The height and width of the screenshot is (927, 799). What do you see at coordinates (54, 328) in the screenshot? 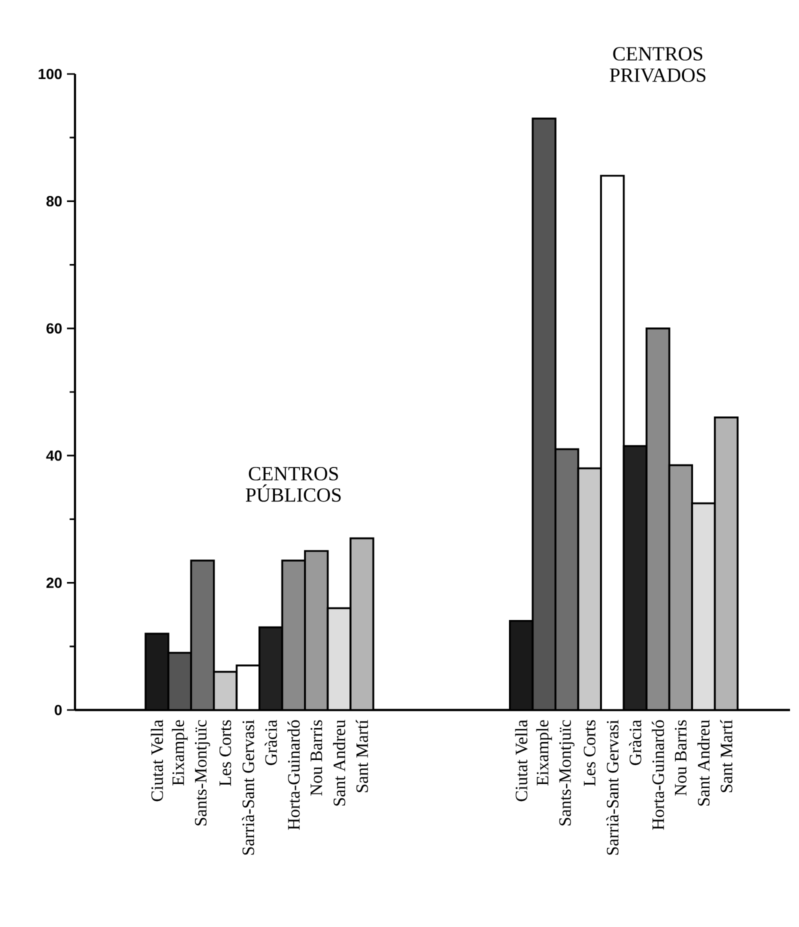
I see `y-tick-label: 60` at bounding box center [54, 328].